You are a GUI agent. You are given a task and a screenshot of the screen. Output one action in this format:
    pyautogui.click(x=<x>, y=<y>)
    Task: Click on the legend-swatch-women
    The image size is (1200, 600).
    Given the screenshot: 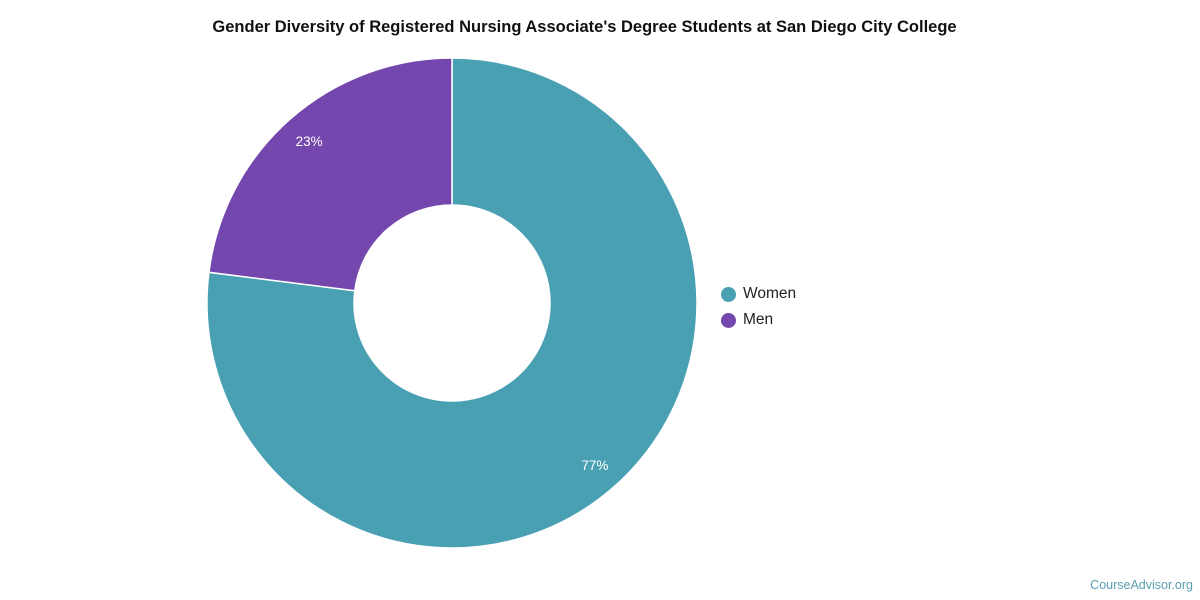 What is the action you would take?
    pyautogui.click(x=728, y=294)
    